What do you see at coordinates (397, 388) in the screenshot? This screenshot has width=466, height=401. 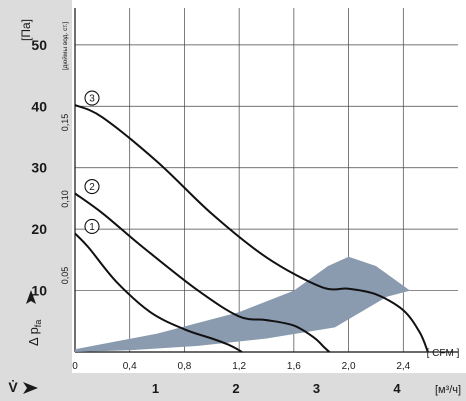 I see `x-secondary-tick-label: 4` at bounding box center [397, 388].